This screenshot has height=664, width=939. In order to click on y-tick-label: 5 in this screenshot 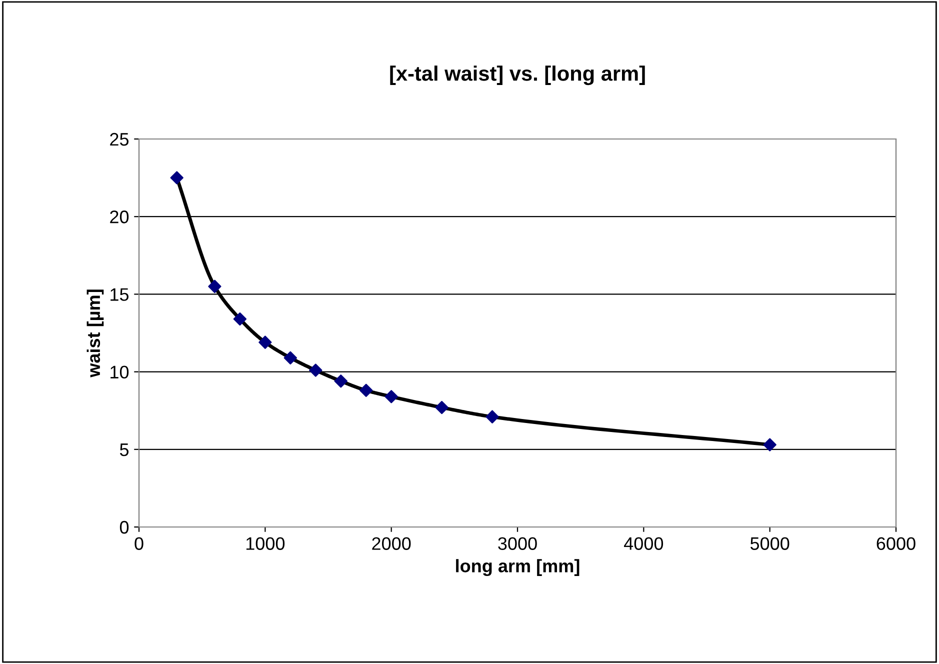, I will do `click(124, 450)`.